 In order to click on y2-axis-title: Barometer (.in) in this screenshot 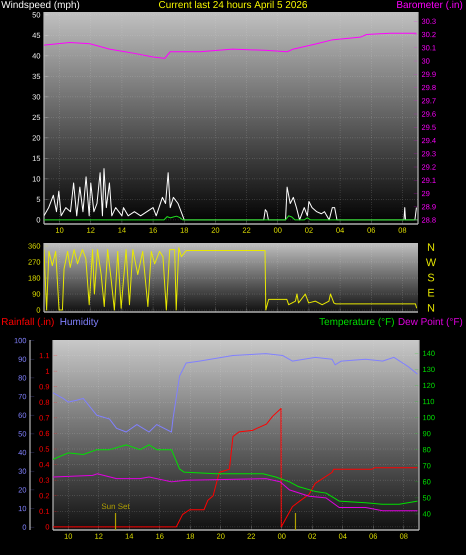, I will do `click(429, 5)`.